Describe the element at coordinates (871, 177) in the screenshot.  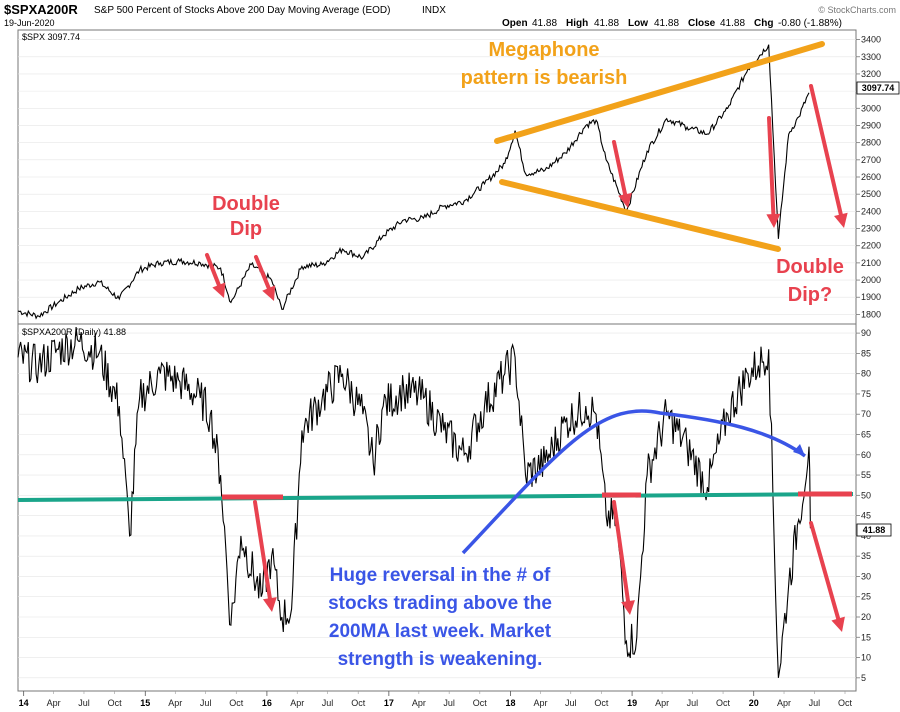
I see `price-y-tick-label: 2600` at that location.